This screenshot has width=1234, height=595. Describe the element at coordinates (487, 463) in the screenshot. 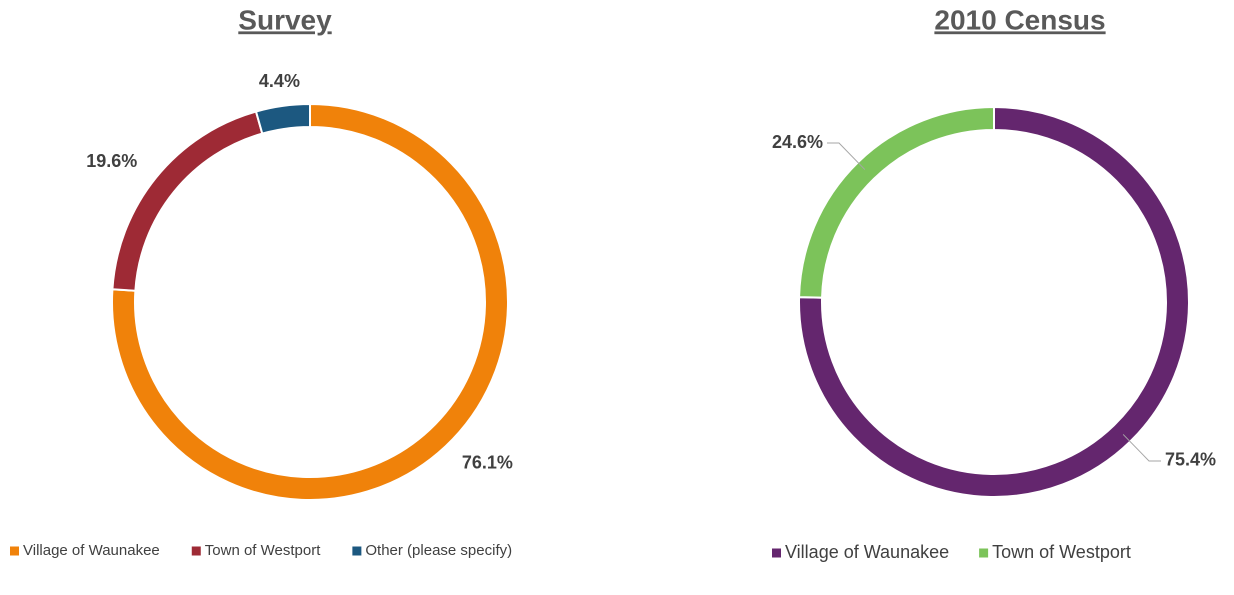

I see `data-label: 76.1%` at that location.